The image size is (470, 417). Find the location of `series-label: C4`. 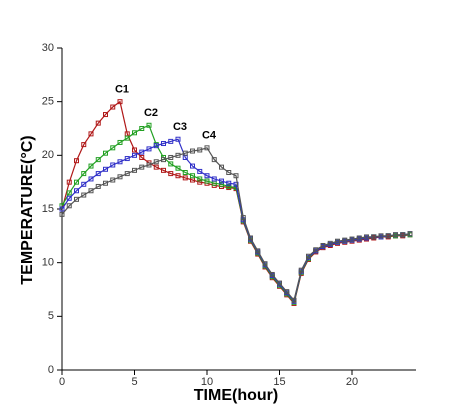

series-label: C4 is located at coordinates (209, 136).